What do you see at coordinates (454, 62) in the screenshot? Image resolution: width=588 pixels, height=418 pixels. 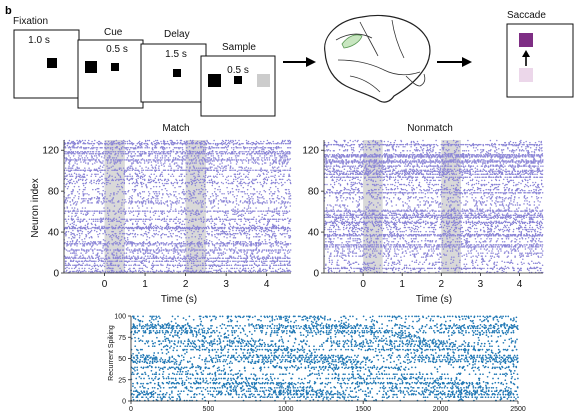 I see `arrow-to-saccade` at bounding box center [454, 62].